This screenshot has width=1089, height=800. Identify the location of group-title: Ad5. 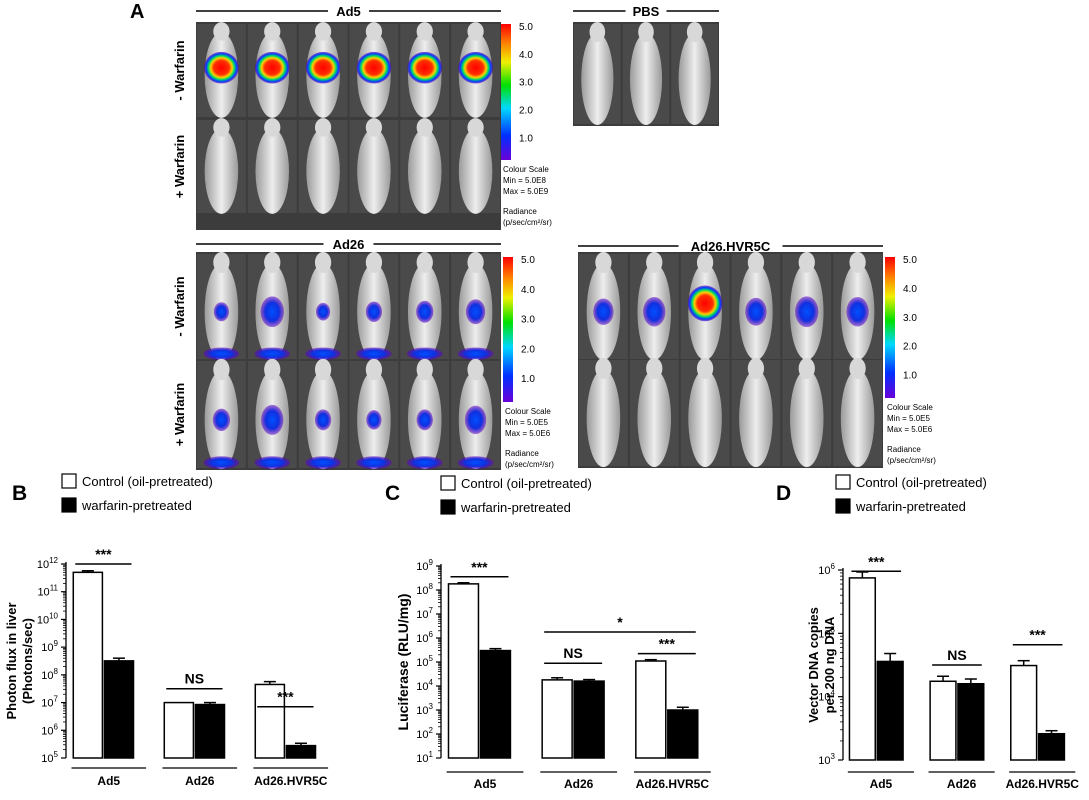
(348, 11).